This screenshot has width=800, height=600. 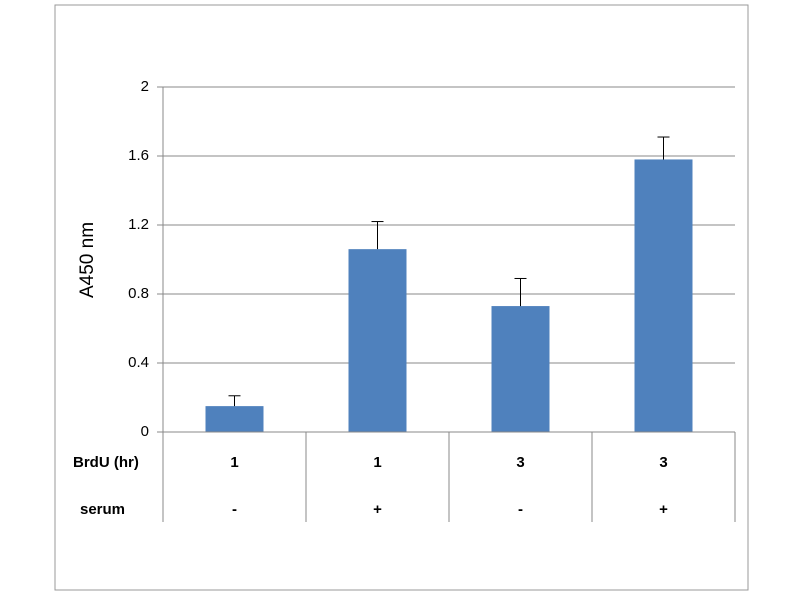 I want to click on y-tick-label: 1.6, so click(x=138, y=155).